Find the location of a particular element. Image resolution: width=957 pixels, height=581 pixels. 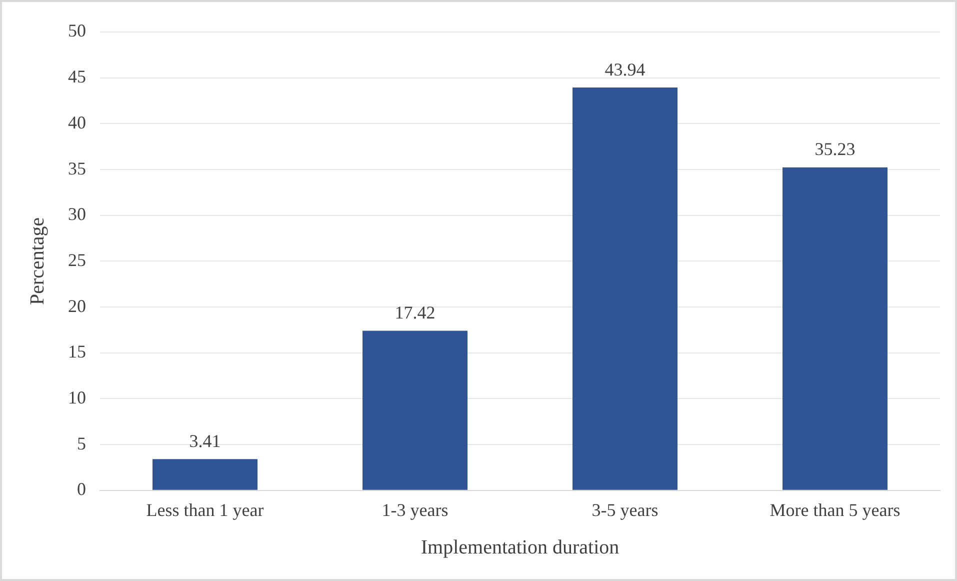

y-tick-label: 15 is located at coordinates (77, 352).